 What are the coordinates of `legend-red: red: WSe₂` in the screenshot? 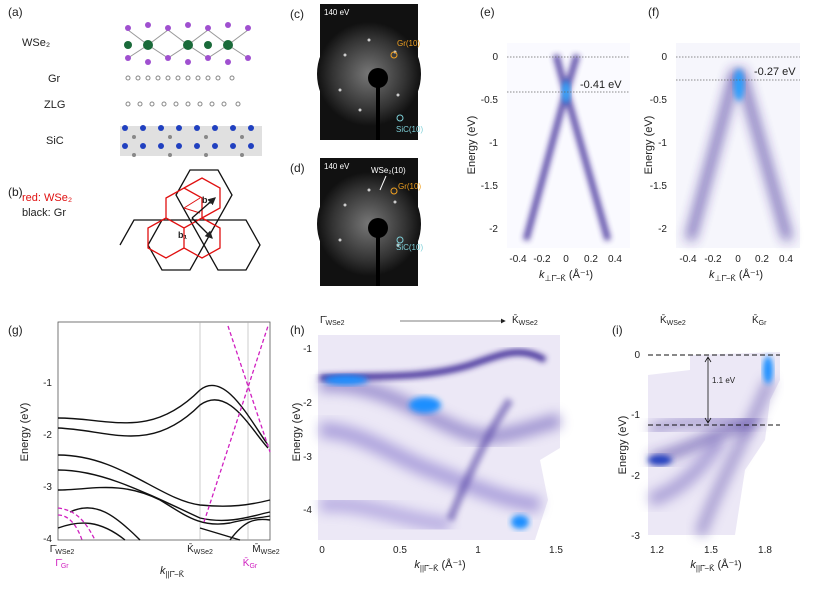 It's located at (47, 198).